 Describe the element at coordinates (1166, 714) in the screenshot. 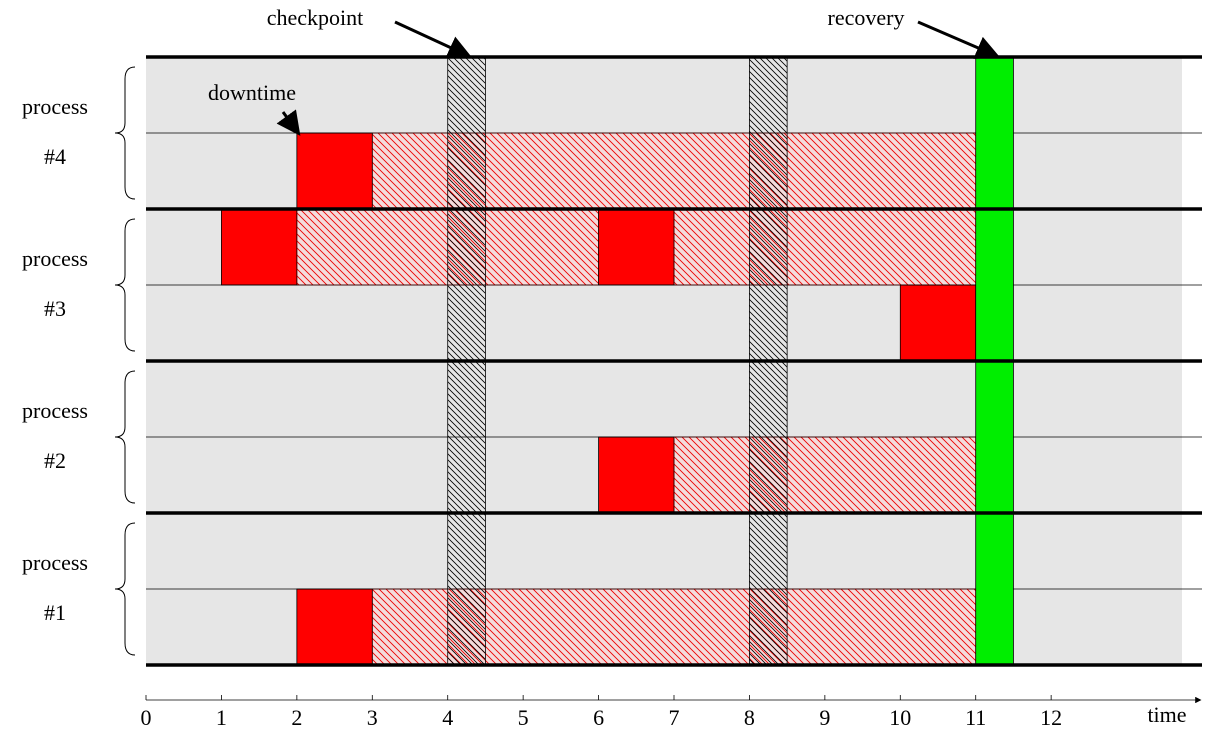

I see `x-axis-label: time` at that location.